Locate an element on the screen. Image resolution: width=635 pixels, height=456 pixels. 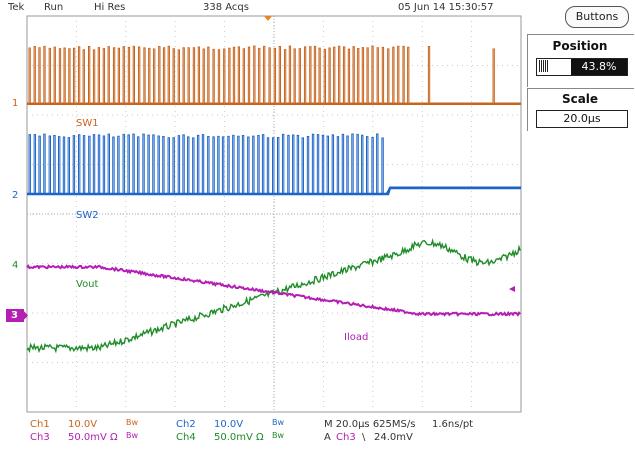
brand-label: Tek is located at coordinates (16, 7).